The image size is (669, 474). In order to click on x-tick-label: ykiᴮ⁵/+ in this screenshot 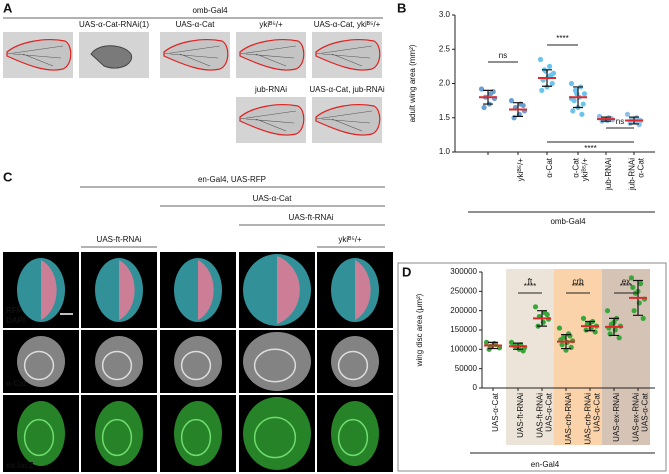, I will do `click(520, 170)`.